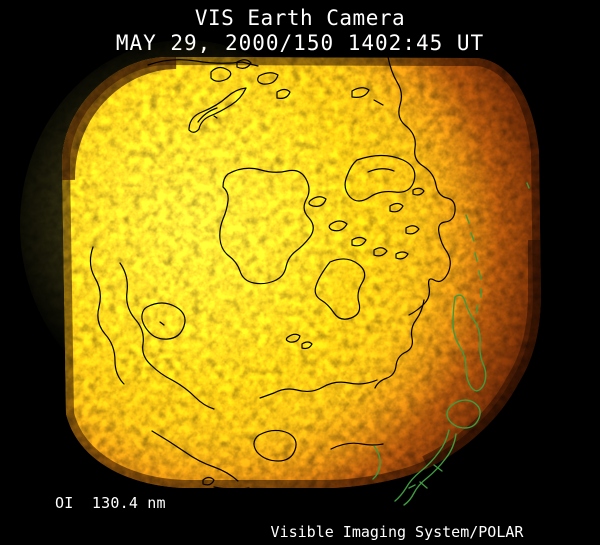  Describe the element at coordinates (107, 315) in the screenshot. I see `alaska-coastline` at that location.